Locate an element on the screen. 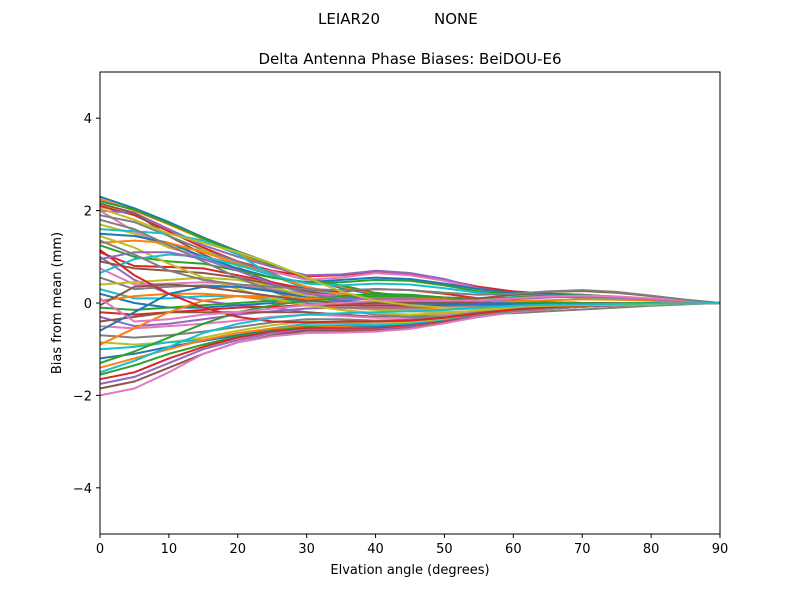 The height and width of the screenshot is (600, 800). x-tick-label: 10 is located at coordinates (169, 549).